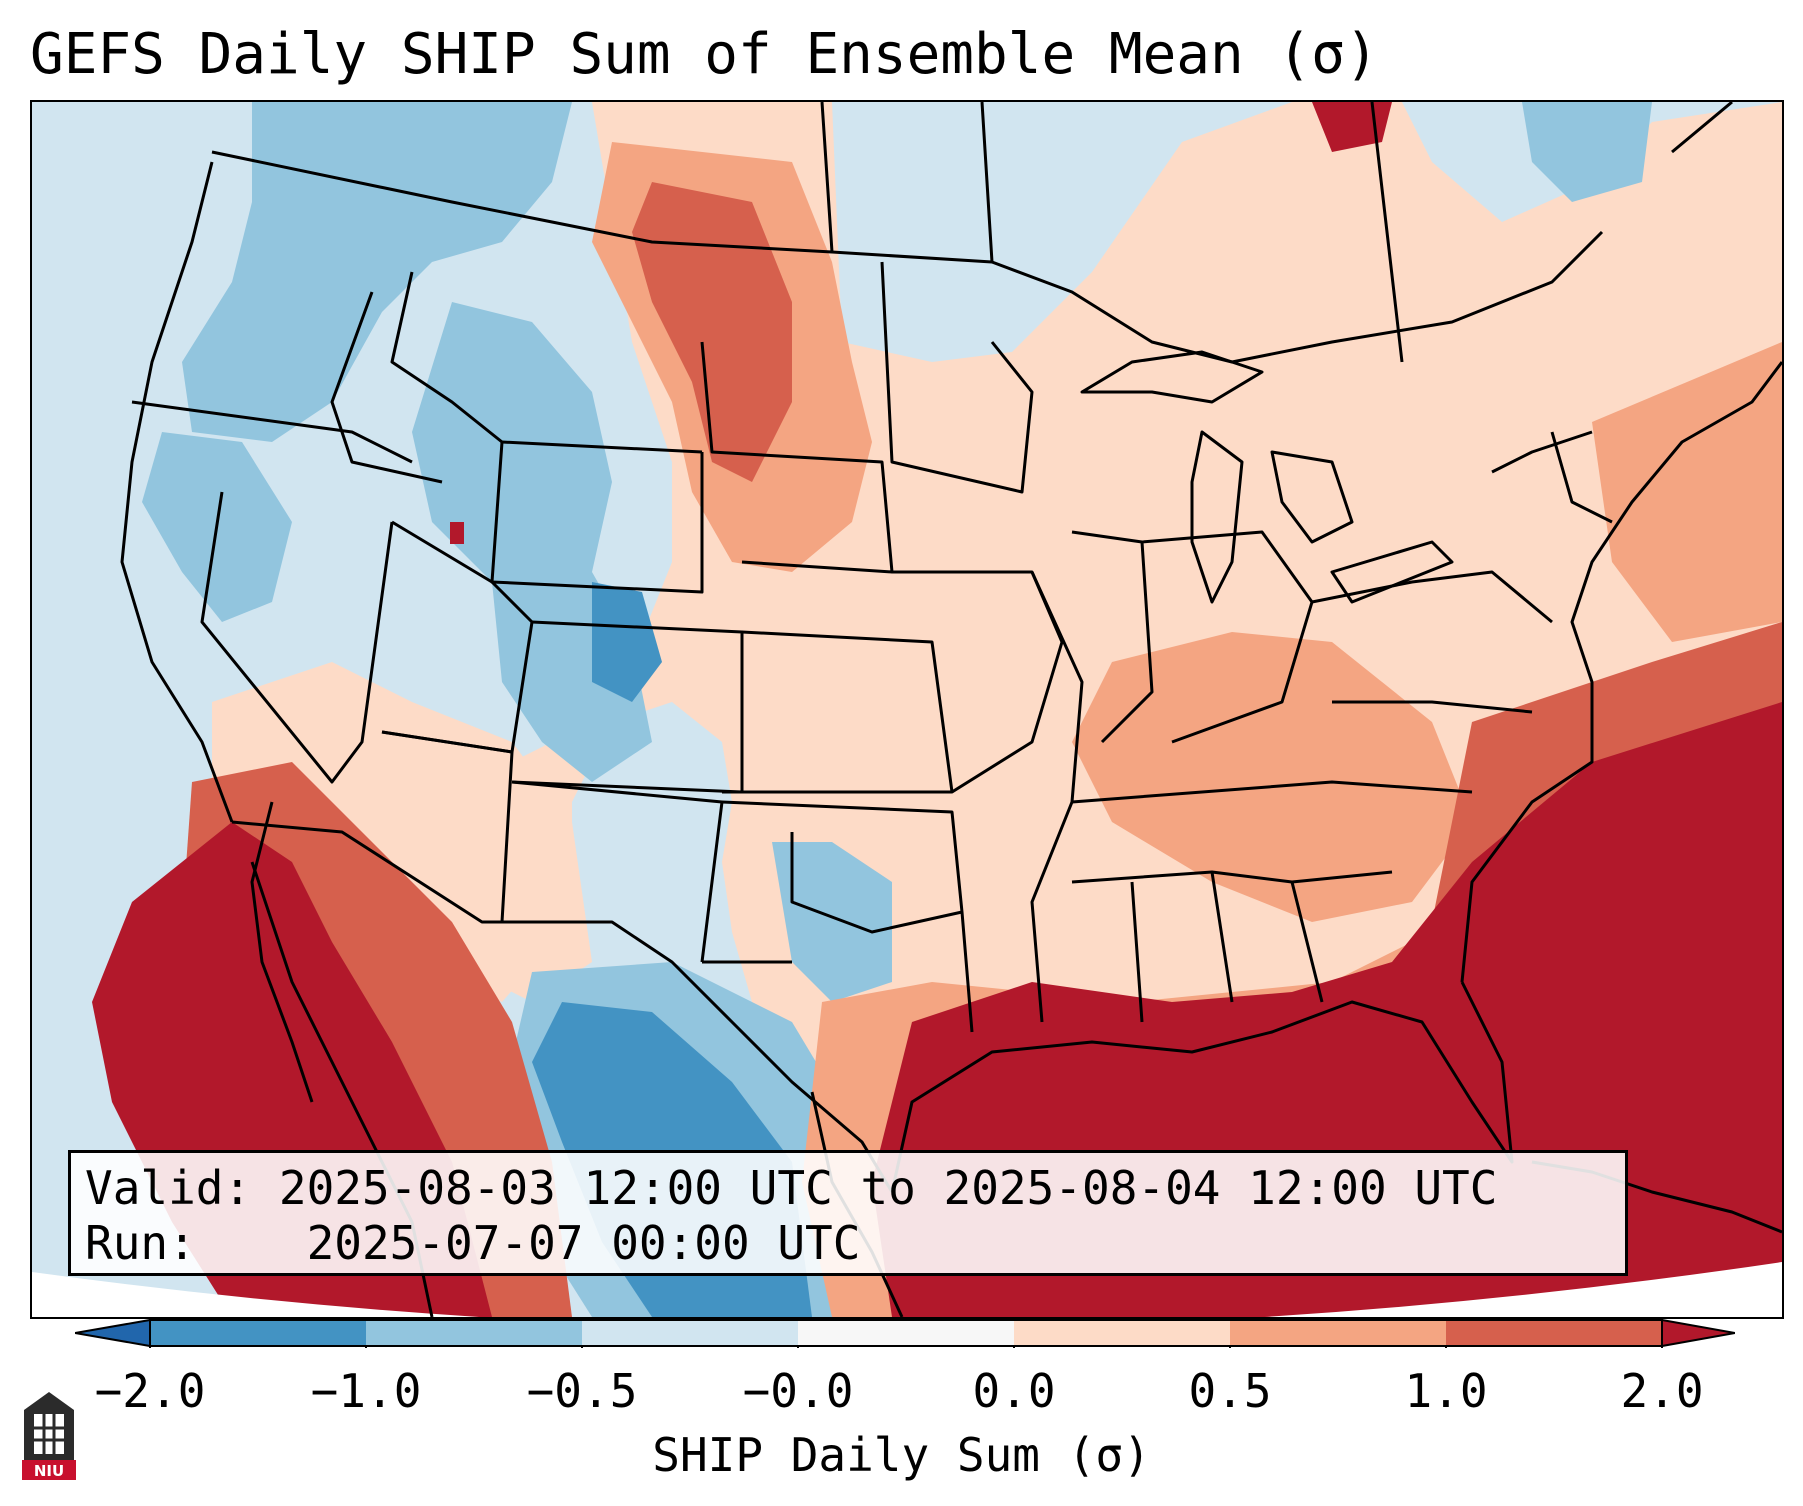  I want to click on colorbar-tick-label: 2.0, so click(1662, 1391).